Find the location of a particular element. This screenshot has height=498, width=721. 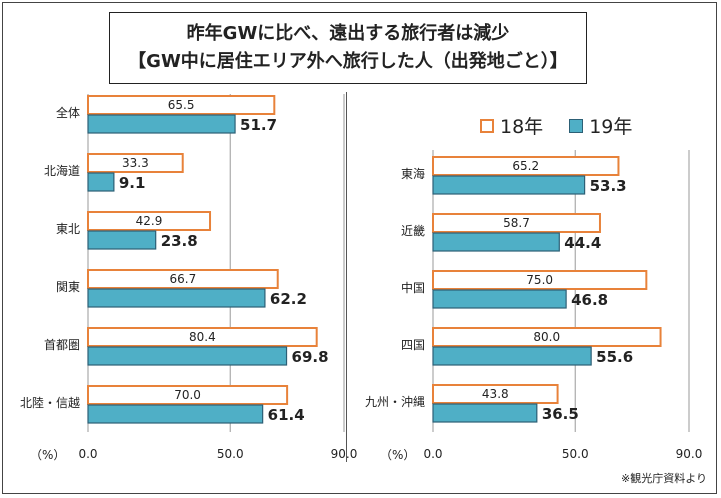

right-category-label-1: 近畿 is located at coordinates (413, 231).